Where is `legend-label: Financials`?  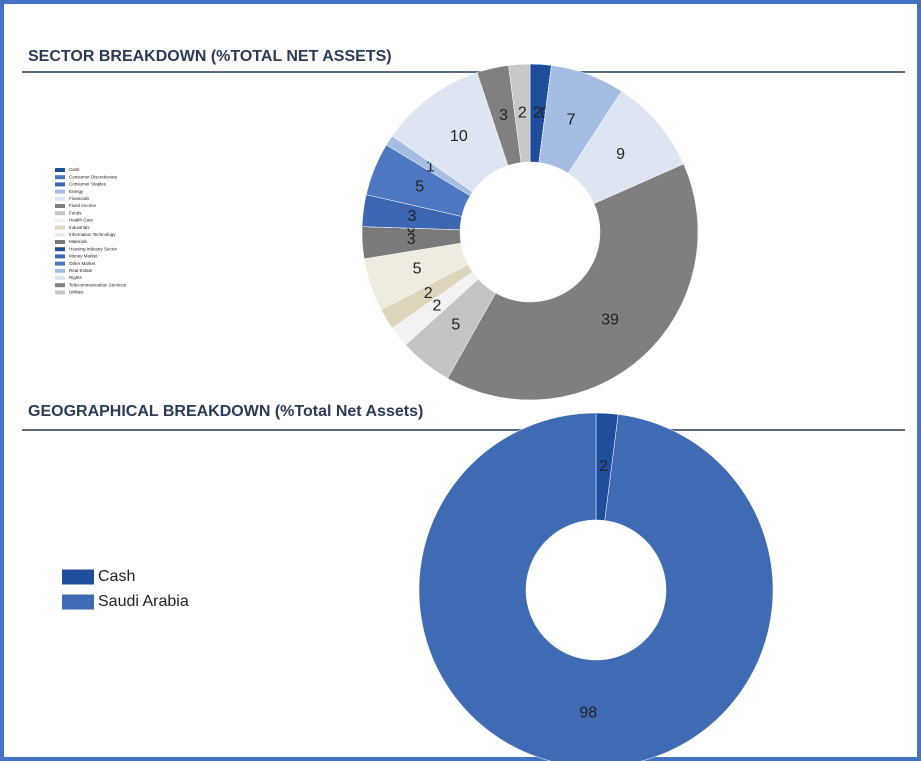
legend-label: Financials is located at coordinates (79, 198).